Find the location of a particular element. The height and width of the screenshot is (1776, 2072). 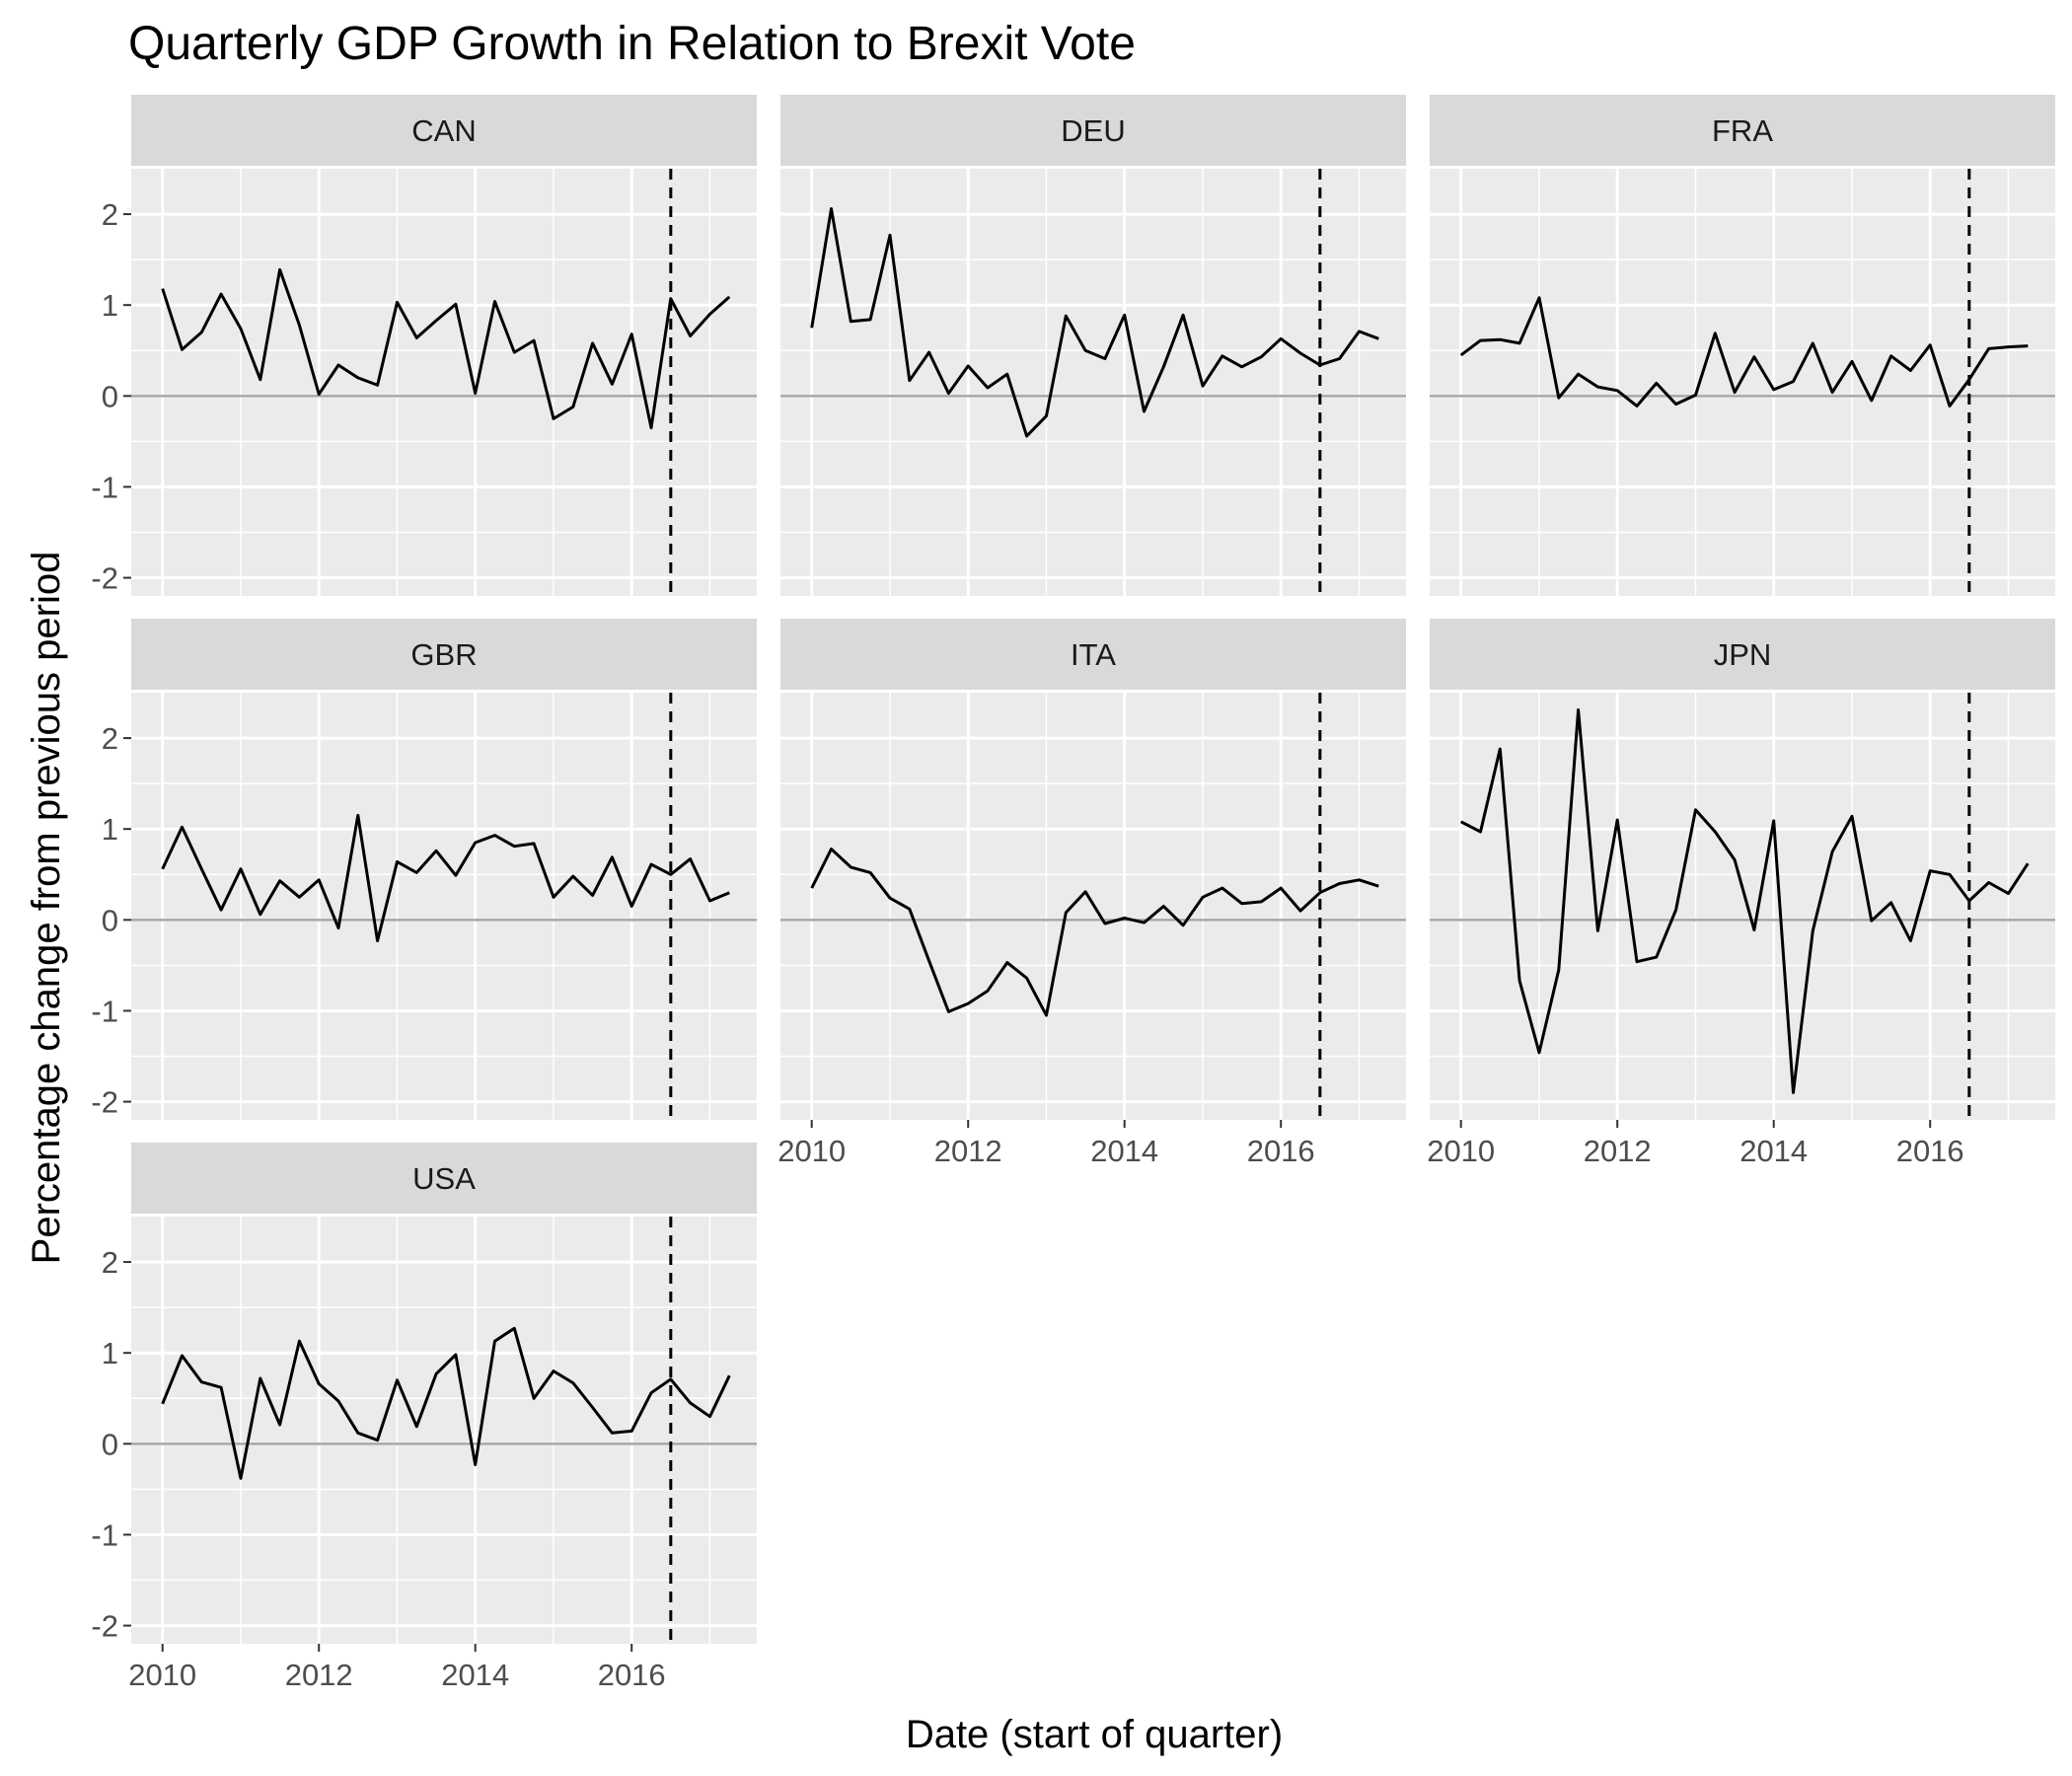

strip-label-usa: USA is located at coordinates (444, 1179).